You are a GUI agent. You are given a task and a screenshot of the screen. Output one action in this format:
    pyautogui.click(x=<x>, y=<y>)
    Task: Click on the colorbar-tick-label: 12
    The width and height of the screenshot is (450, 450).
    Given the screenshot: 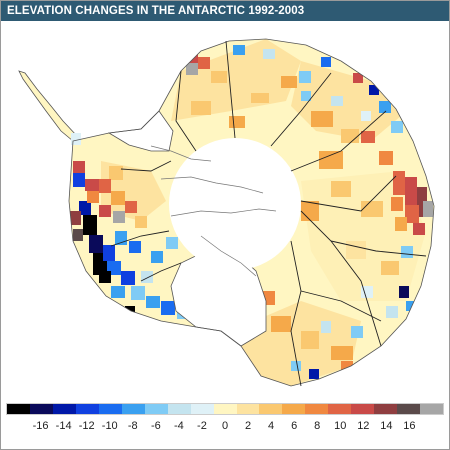 What is the action you would take?
    pyautogui.click(x=363, y=426)
    